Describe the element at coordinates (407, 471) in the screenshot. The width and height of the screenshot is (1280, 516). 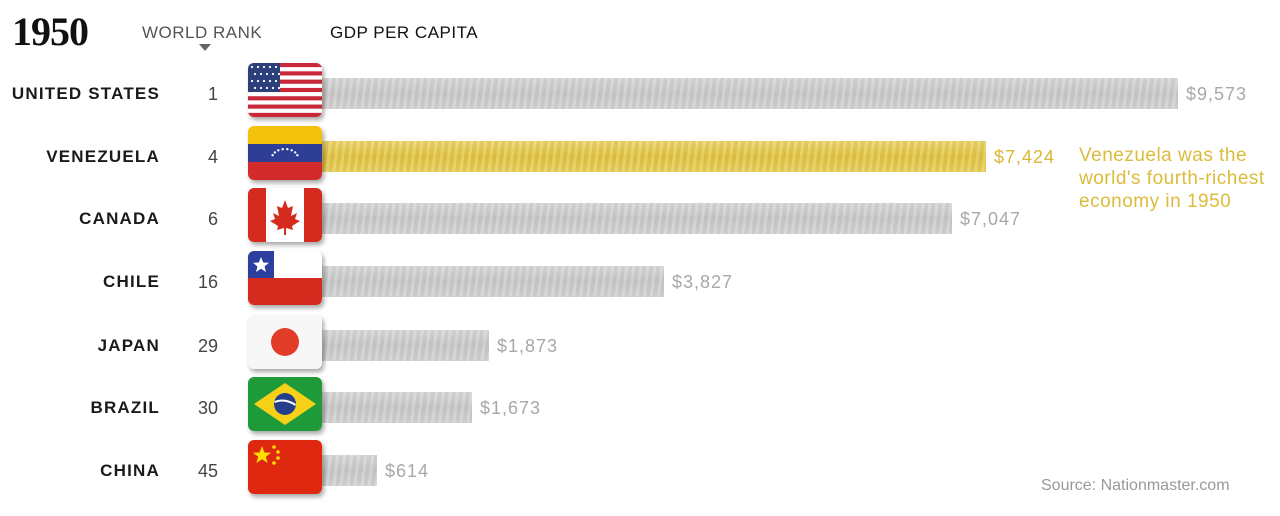
I see `value-label-china: $614` at that location.